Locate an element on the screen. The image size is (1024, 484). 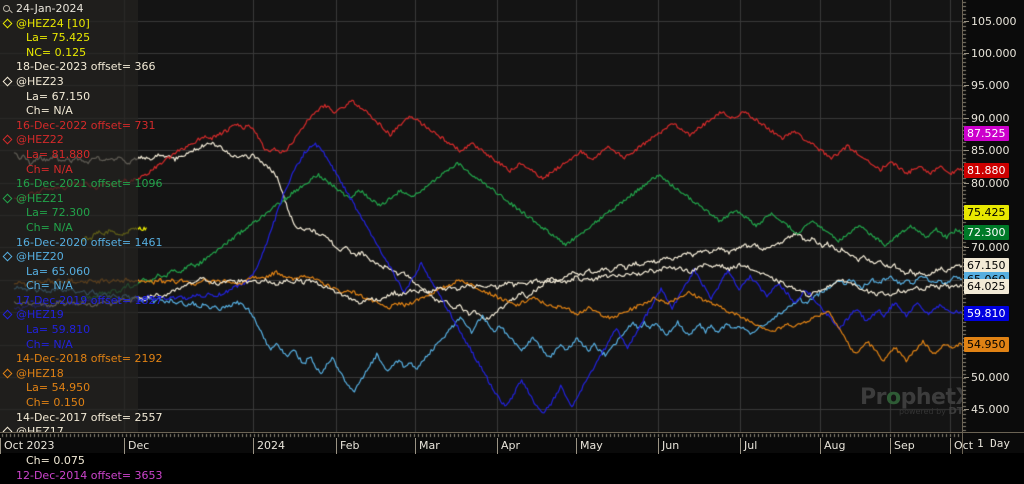
time-axis-label: May is located at coordinates (589, 446).